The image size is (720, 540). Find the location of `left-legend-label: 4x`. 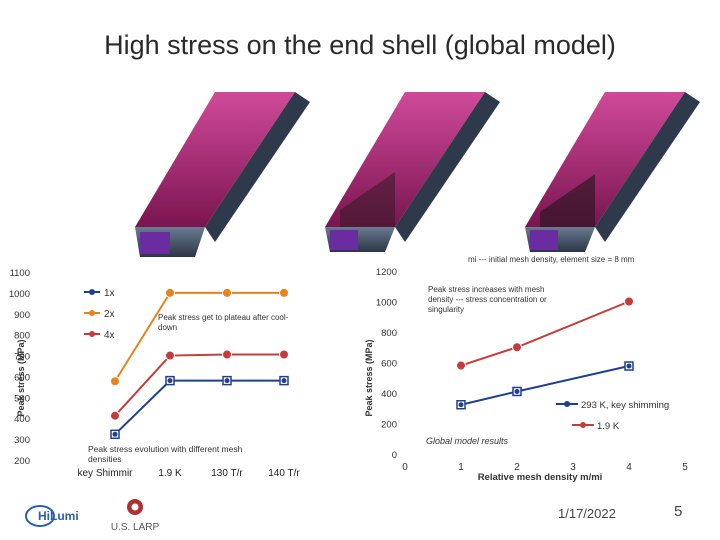

left-legend-label: 4x is located at coordinates (109, 335).